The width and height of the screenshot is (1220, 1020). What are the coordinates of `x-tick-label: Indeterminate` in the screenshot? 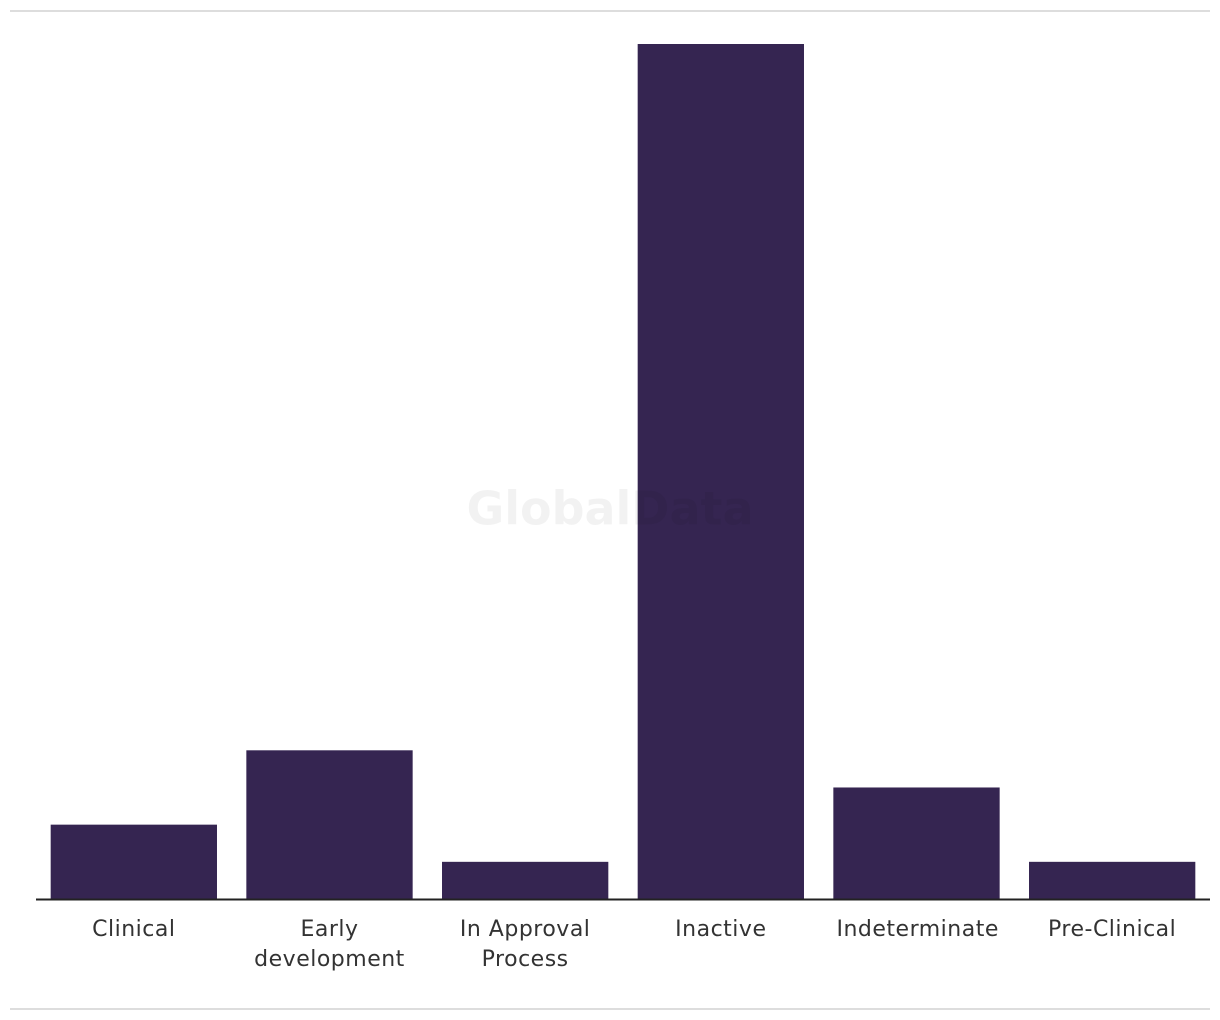 It's located at (917, 929).